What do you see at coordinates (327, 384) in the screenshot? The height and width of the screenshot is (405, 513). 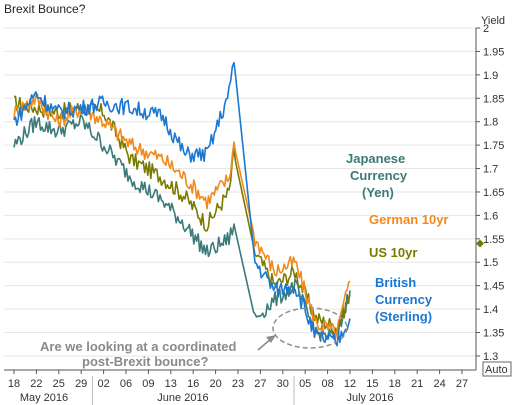 I see `x-tick-label: 08` at bounding box center [327, 384].